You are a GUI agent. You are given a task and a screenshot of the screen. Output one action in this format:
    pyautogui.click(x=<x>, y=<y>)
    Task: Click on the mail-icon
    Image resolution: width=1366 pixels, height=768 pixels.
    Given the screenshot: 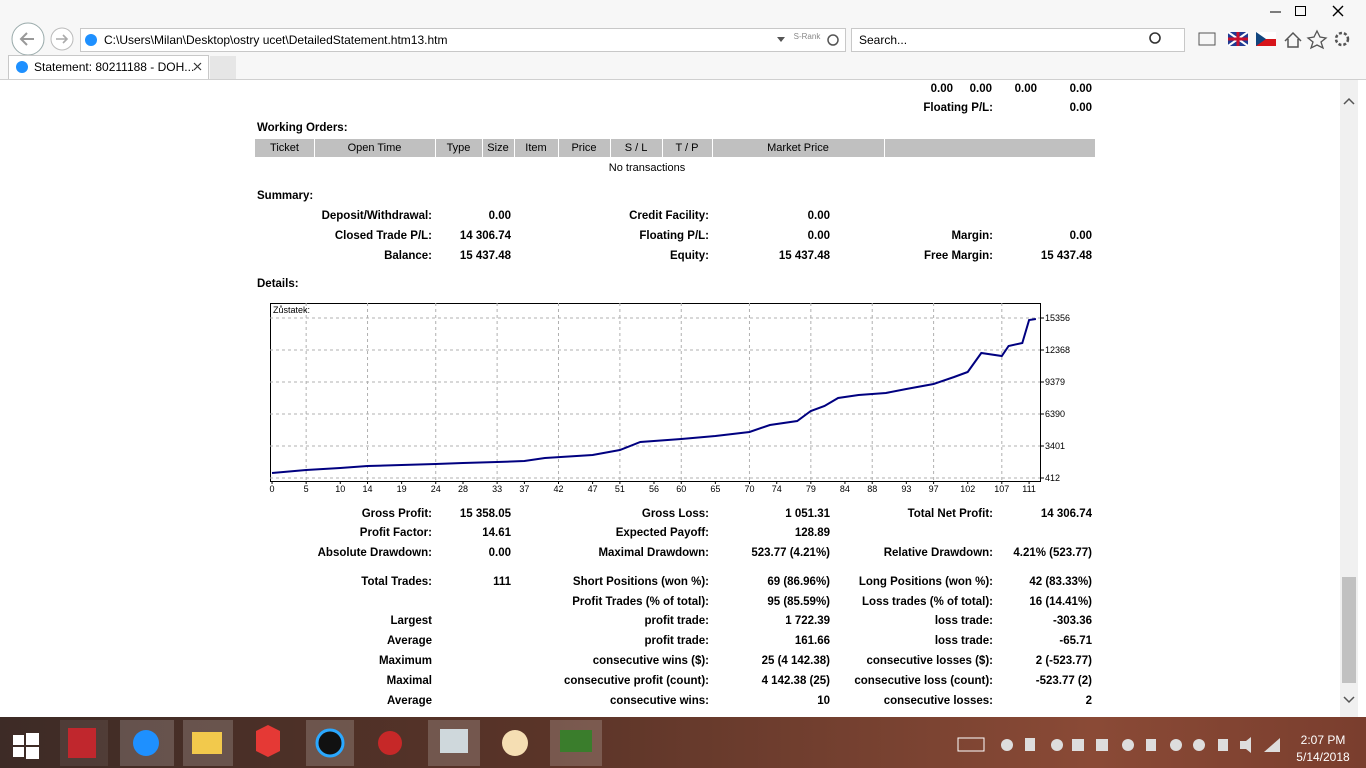 What is the action you would take?
    pyautogui.click(x=1207, y=39)
    